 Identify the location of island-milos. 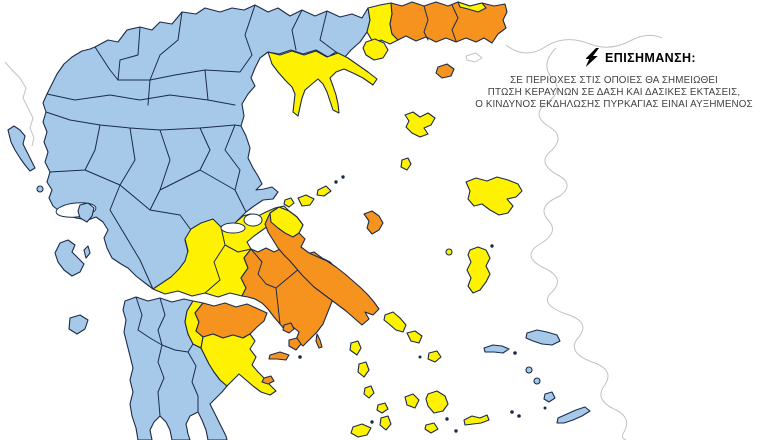
(361, 430).